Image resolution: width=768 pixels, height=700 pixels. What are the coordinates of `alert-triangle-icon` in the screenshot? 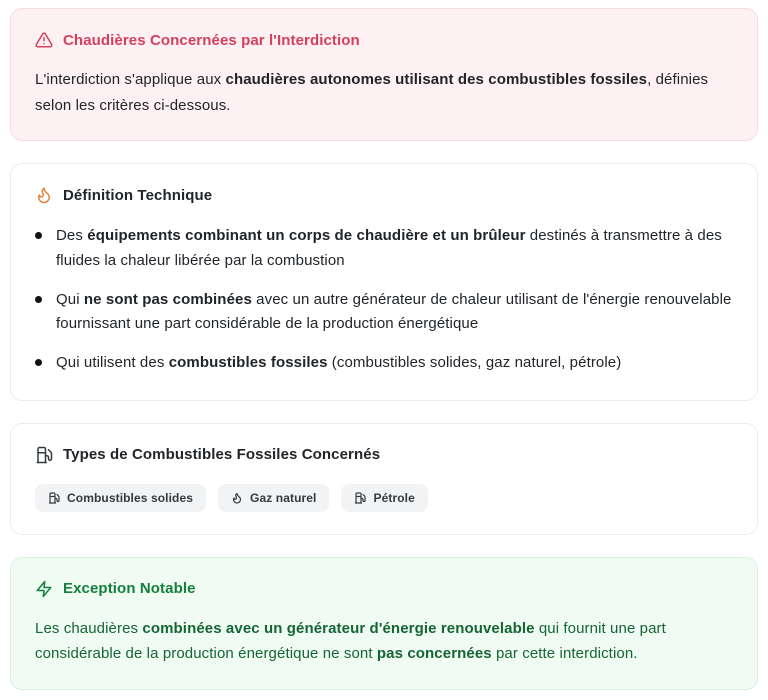 It's located at (44, 40).